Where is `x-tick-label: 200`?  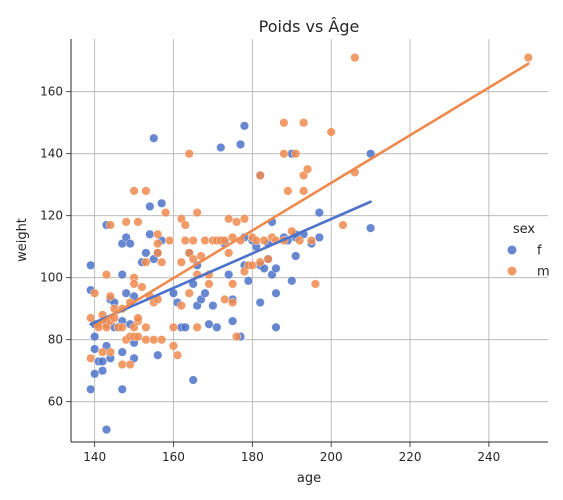 x-tick-label: 200 is located at coordinates (331, 457).